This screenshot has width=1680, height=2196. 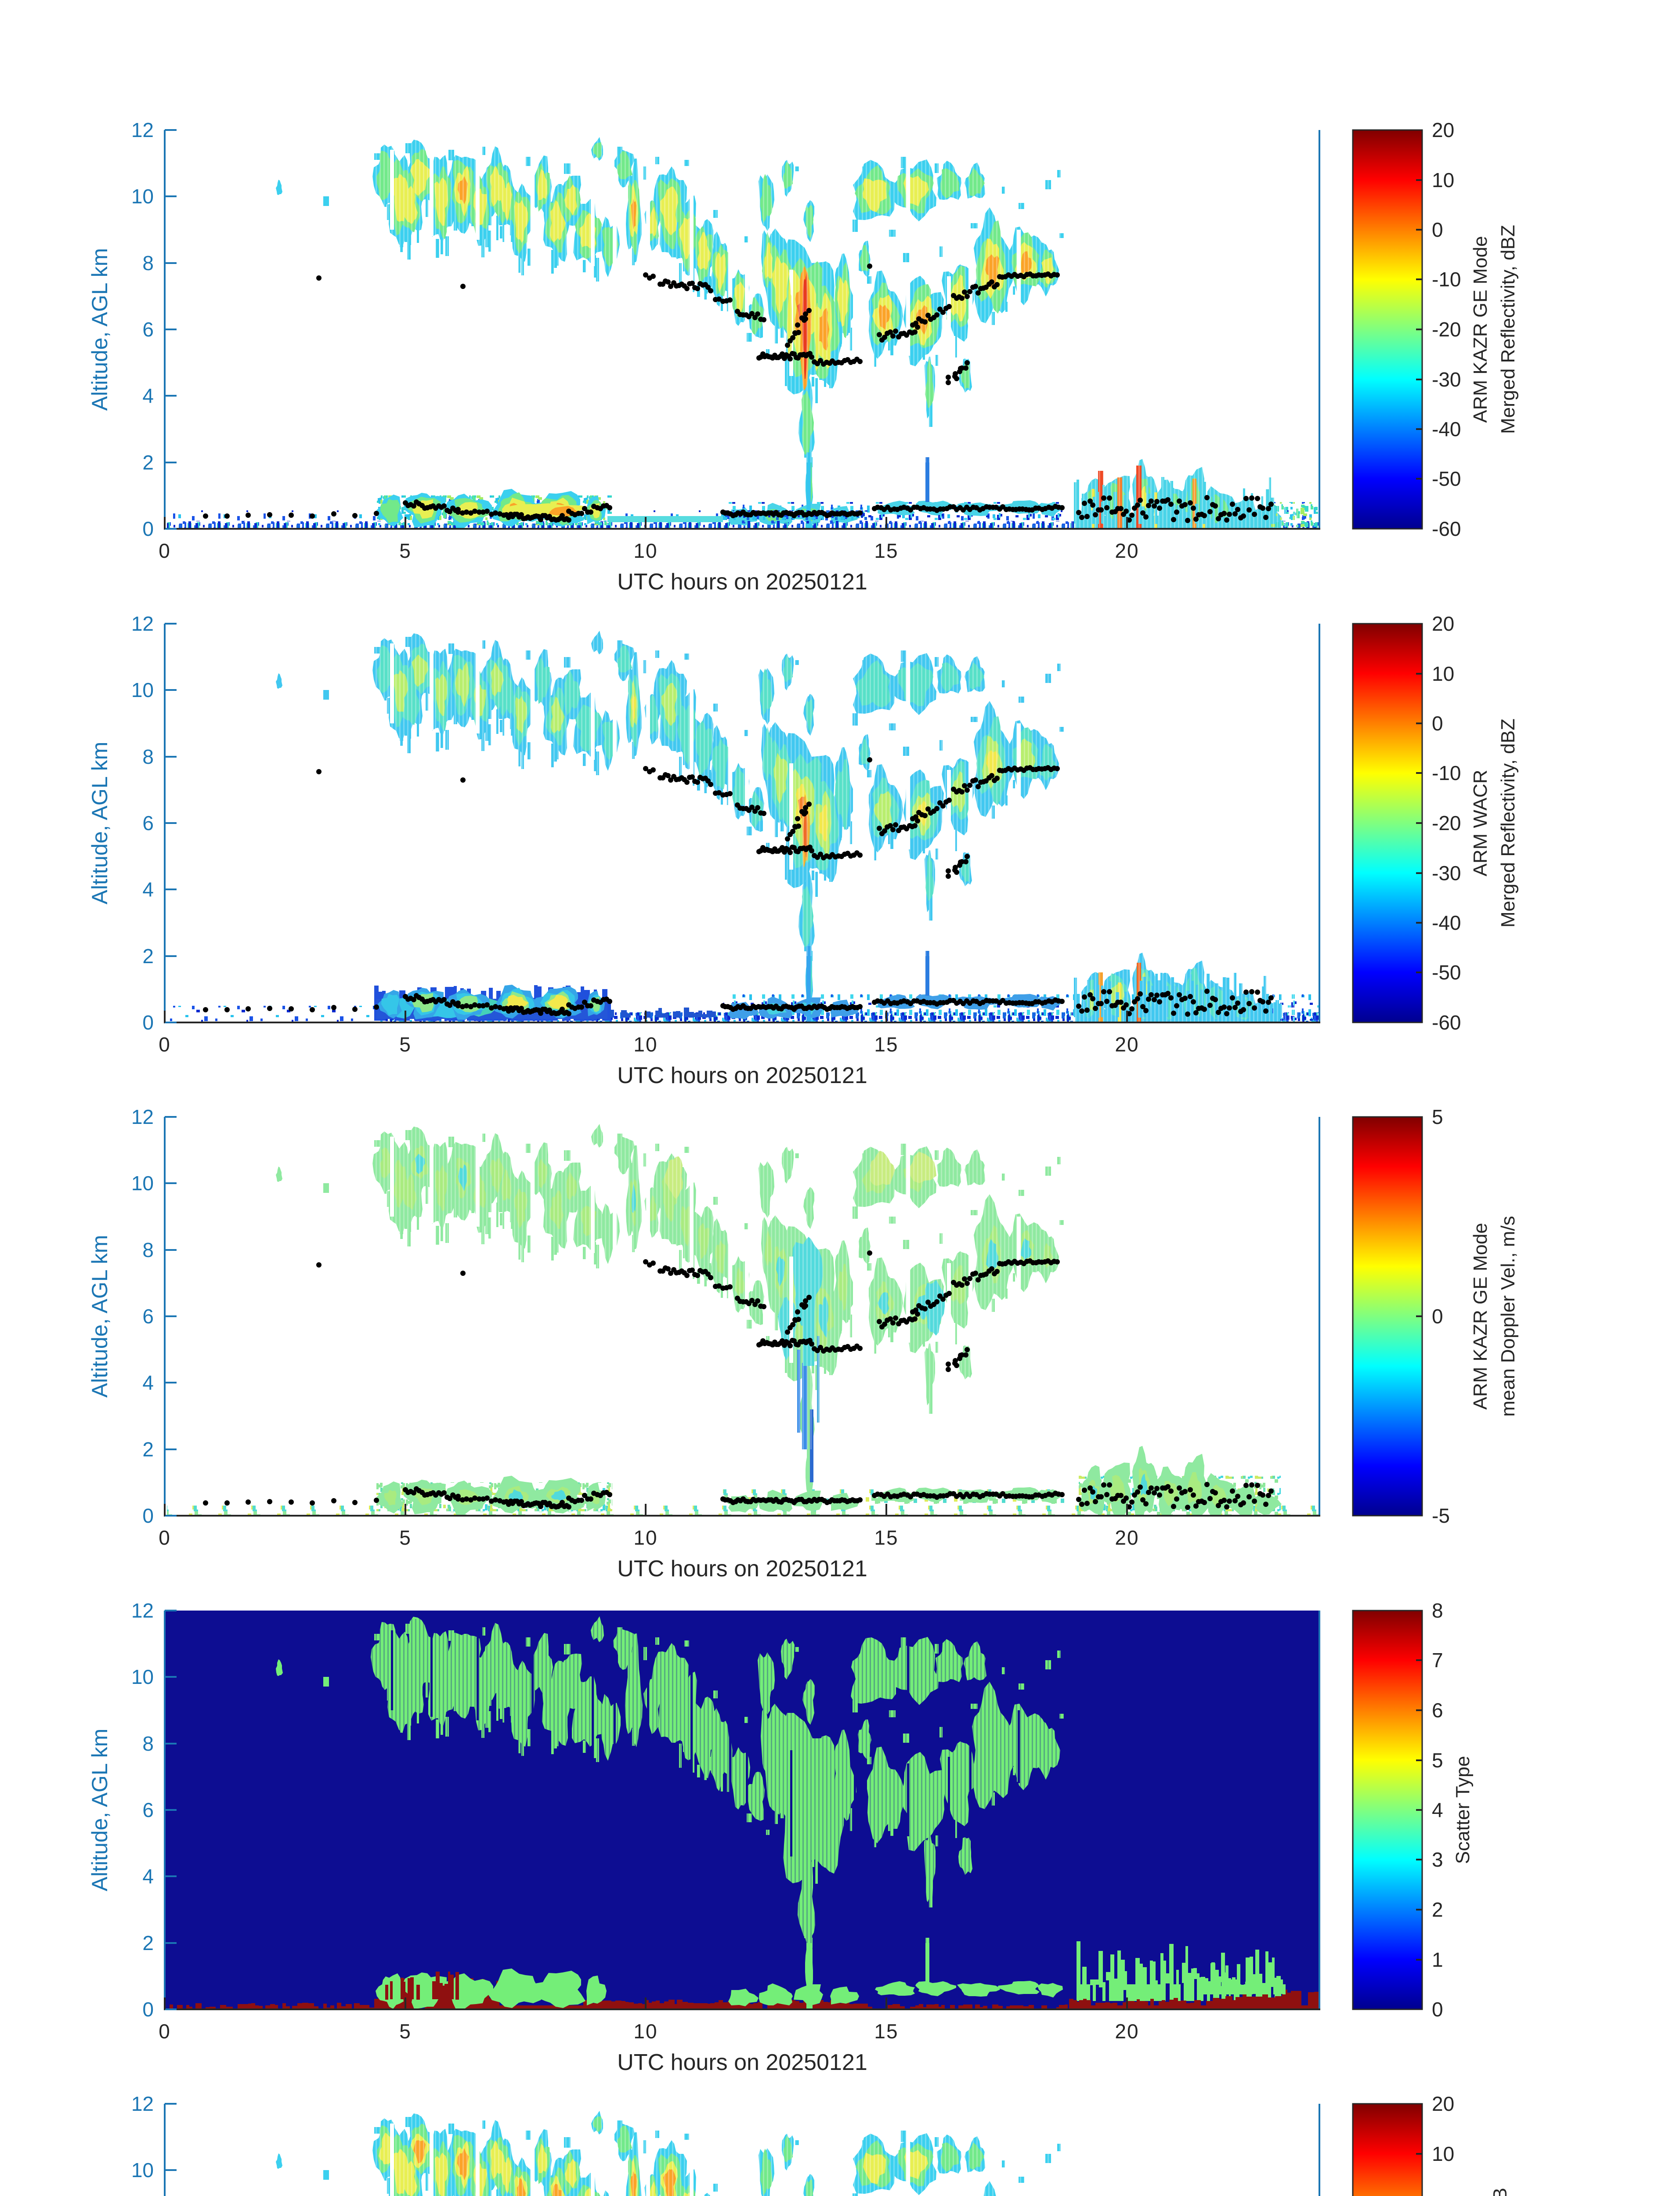 I want to click on svg-text: ARM WACR, so click(x=1480, y=824).